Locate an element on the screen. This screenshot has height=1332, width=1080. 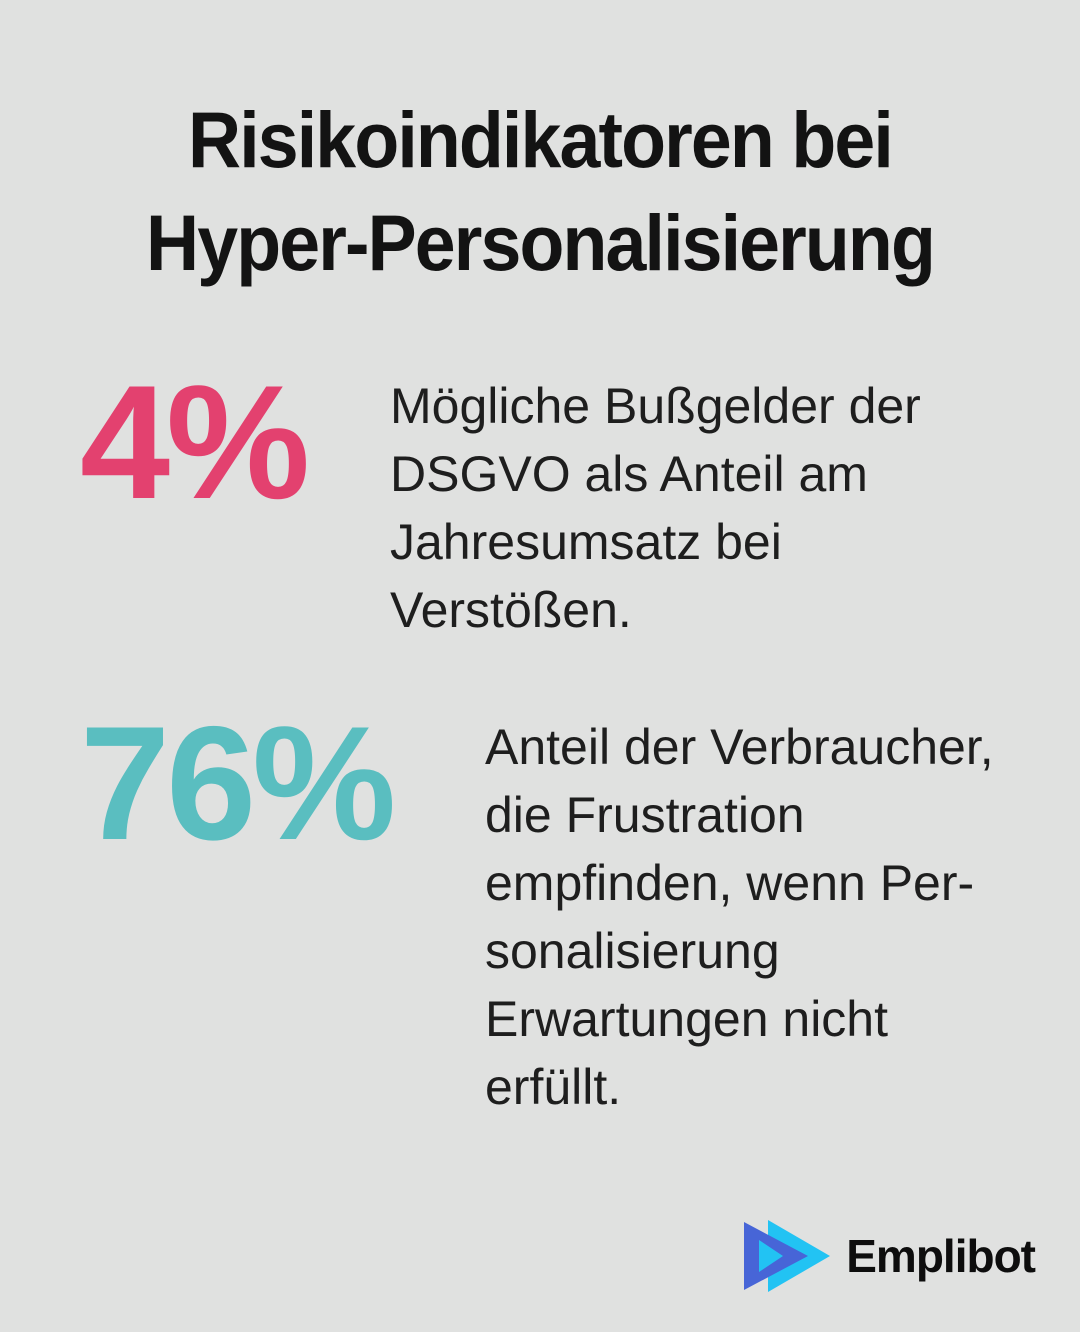
emplibot-wordmark: Emplibot is located at coordinates (941, 1256).